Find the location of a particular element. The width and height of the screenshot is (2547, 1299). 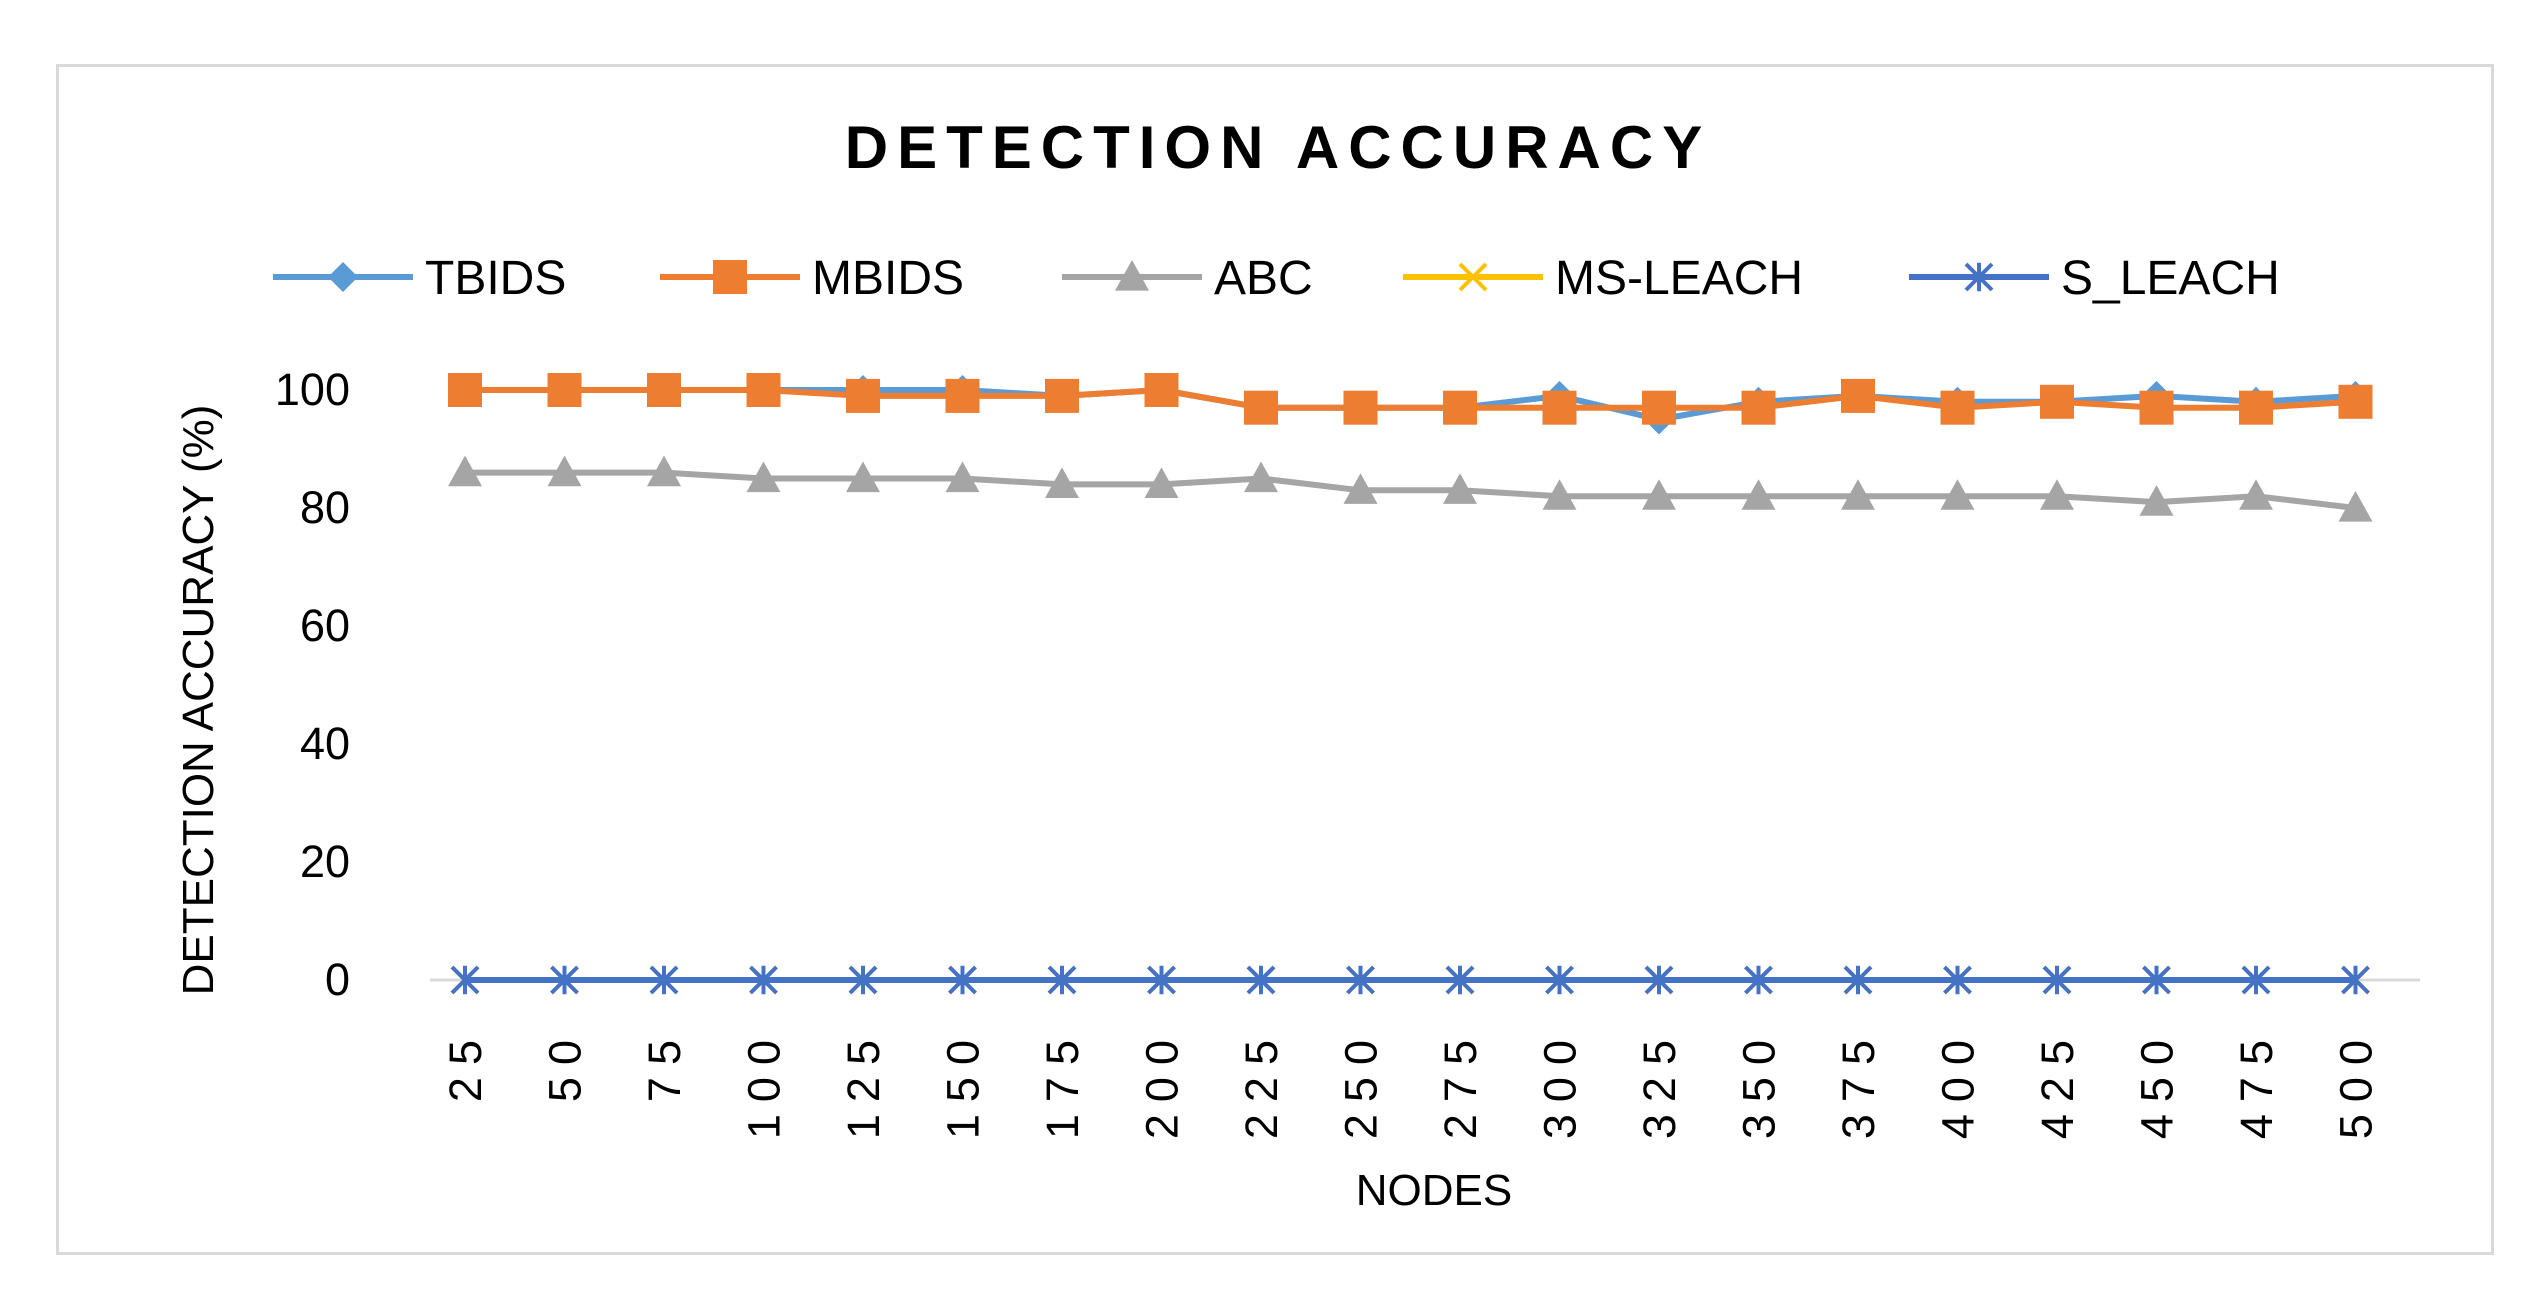

legend-item-MBIDS: MBIDS is located at coordinates (812, 278).